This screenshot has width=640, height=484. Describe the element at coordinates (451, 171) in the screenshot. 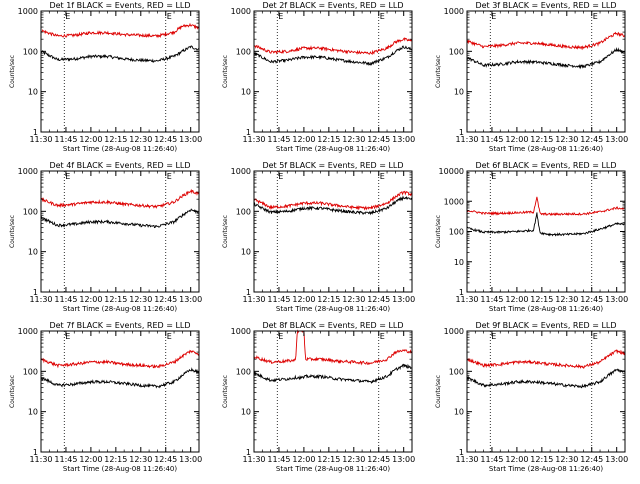

I see `y-tick-label: 10000` at that location.